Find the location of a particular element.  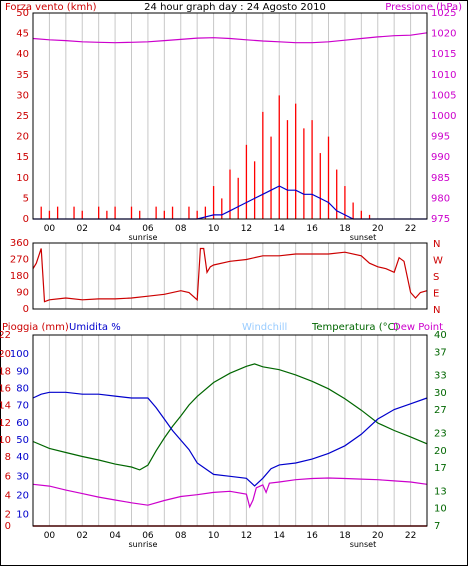

rain-tick-label: 4 is located at coordinates (8, 495).